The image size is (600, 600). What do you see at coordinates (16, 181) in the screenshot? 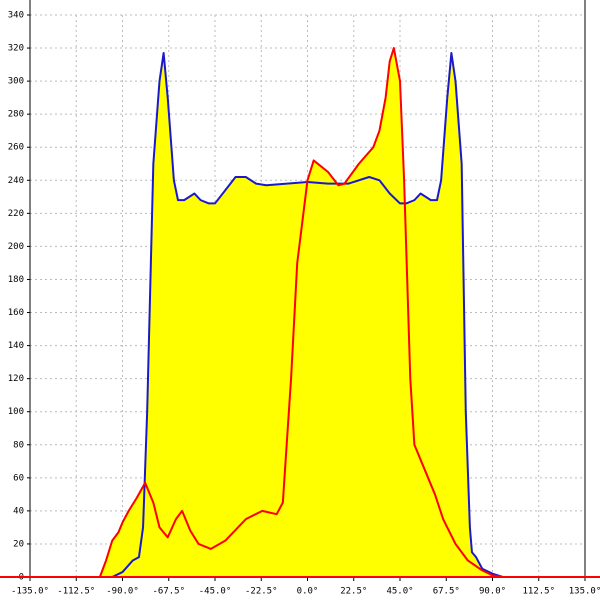
I see `y-tick-label: 240` at bounding box center [16, 181].